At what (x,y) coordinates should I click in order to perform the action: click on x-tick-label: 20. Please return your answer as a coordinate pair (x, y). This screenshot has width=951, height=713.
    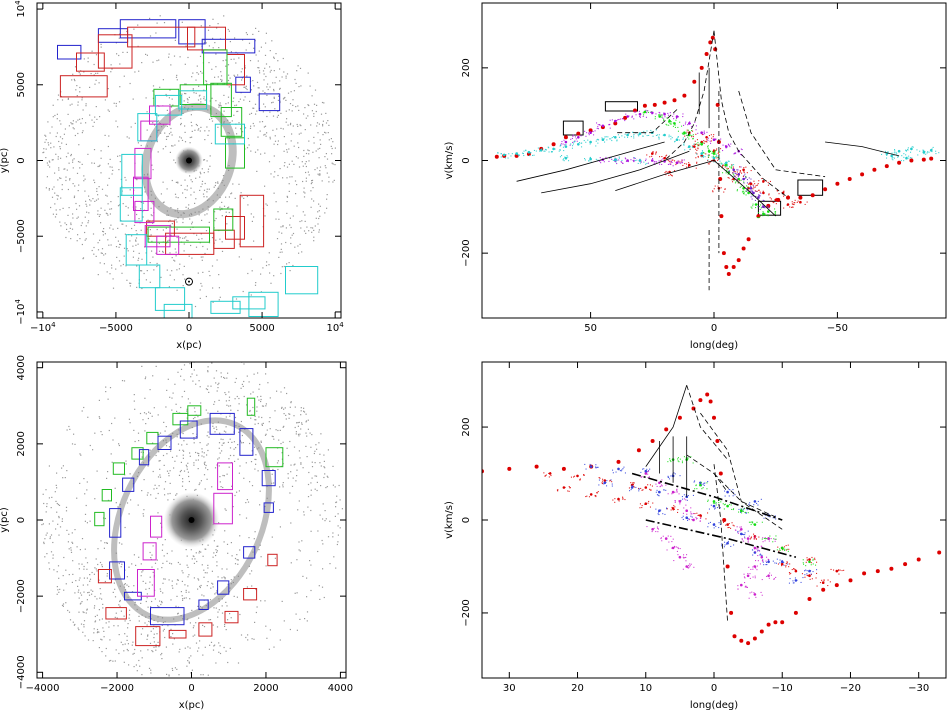
    Looking at the image, I should click on (577, 688).